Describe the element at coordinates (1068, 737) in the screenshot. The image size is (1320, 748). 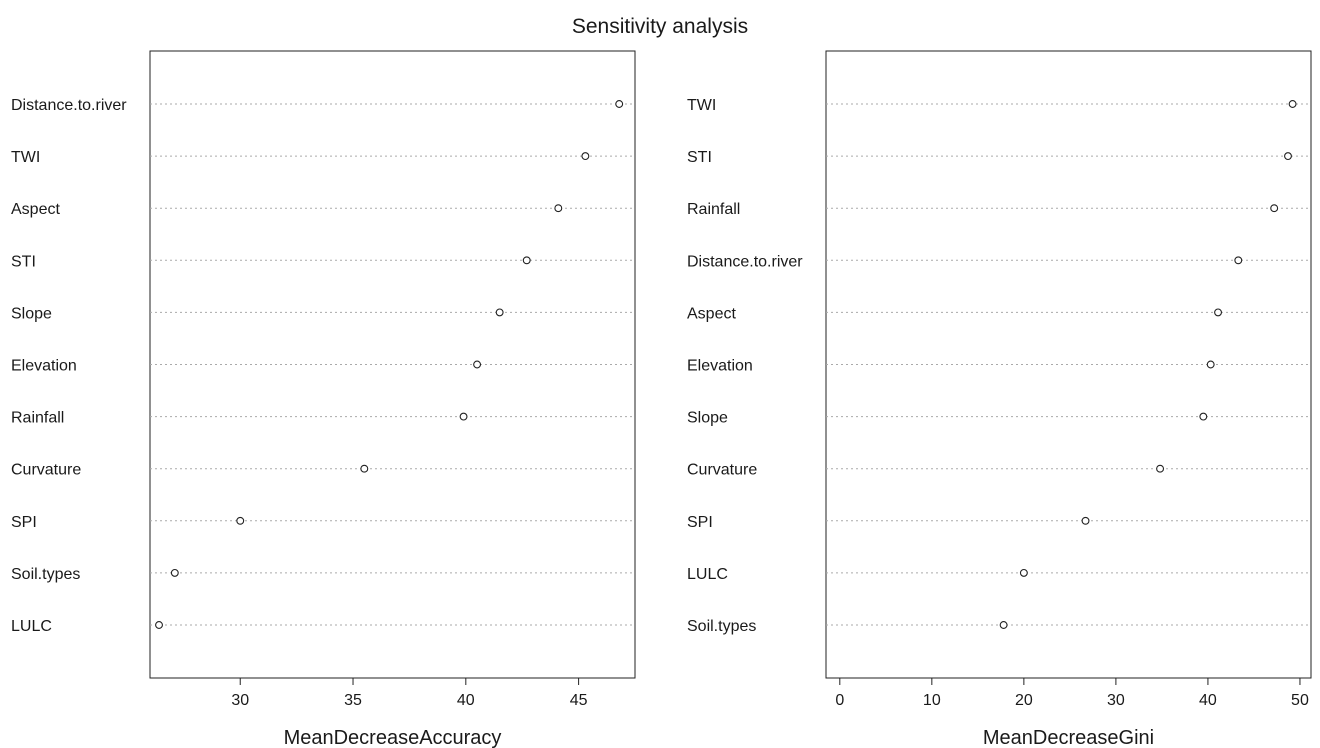
I see `x-axis-label: MeanDecreaseGini` at that location.